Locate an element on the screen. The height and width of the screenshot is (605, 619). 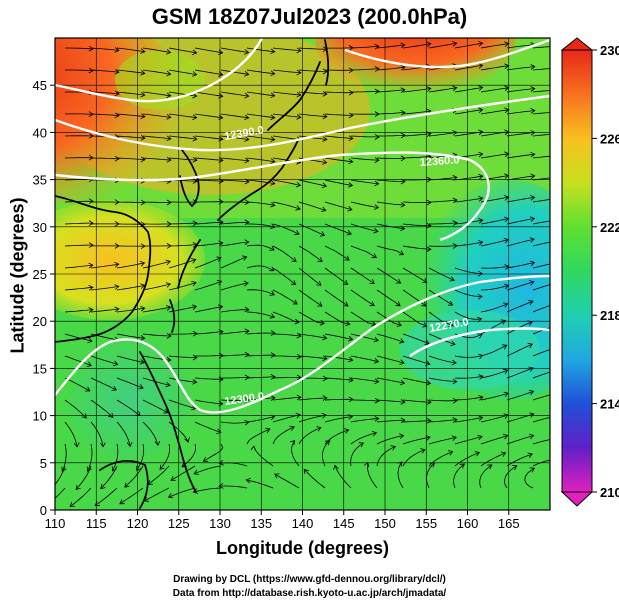
coast-japan is located at coordinates (269, 141).